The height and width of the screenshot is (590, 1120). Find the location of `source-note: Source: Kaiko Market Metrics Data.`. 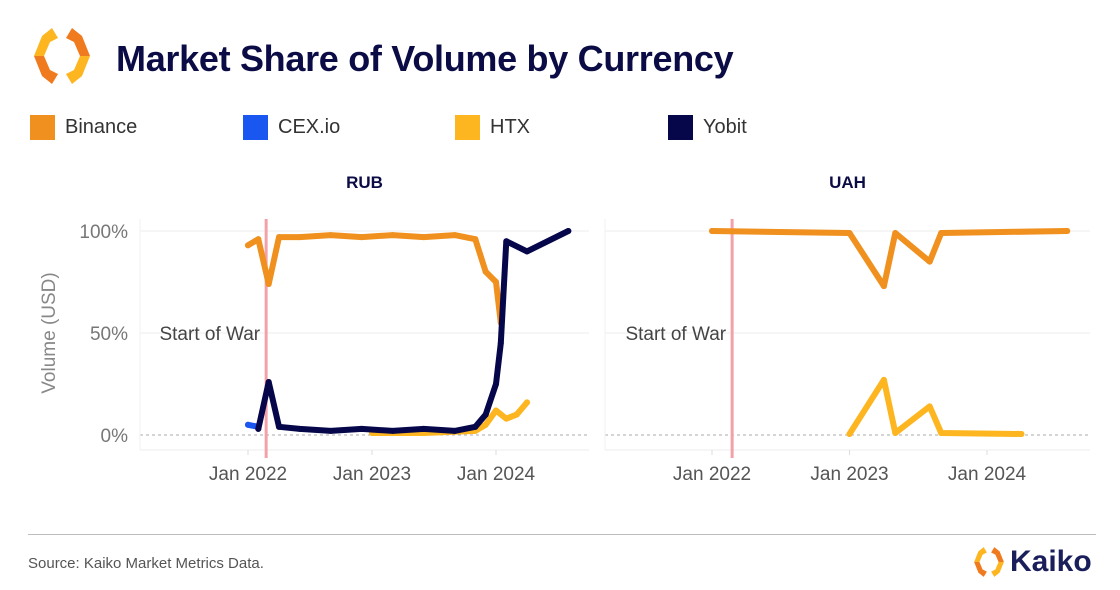

source-note: Source: Kaiko Market Metrics Data. is located at coordinates (146, 563).